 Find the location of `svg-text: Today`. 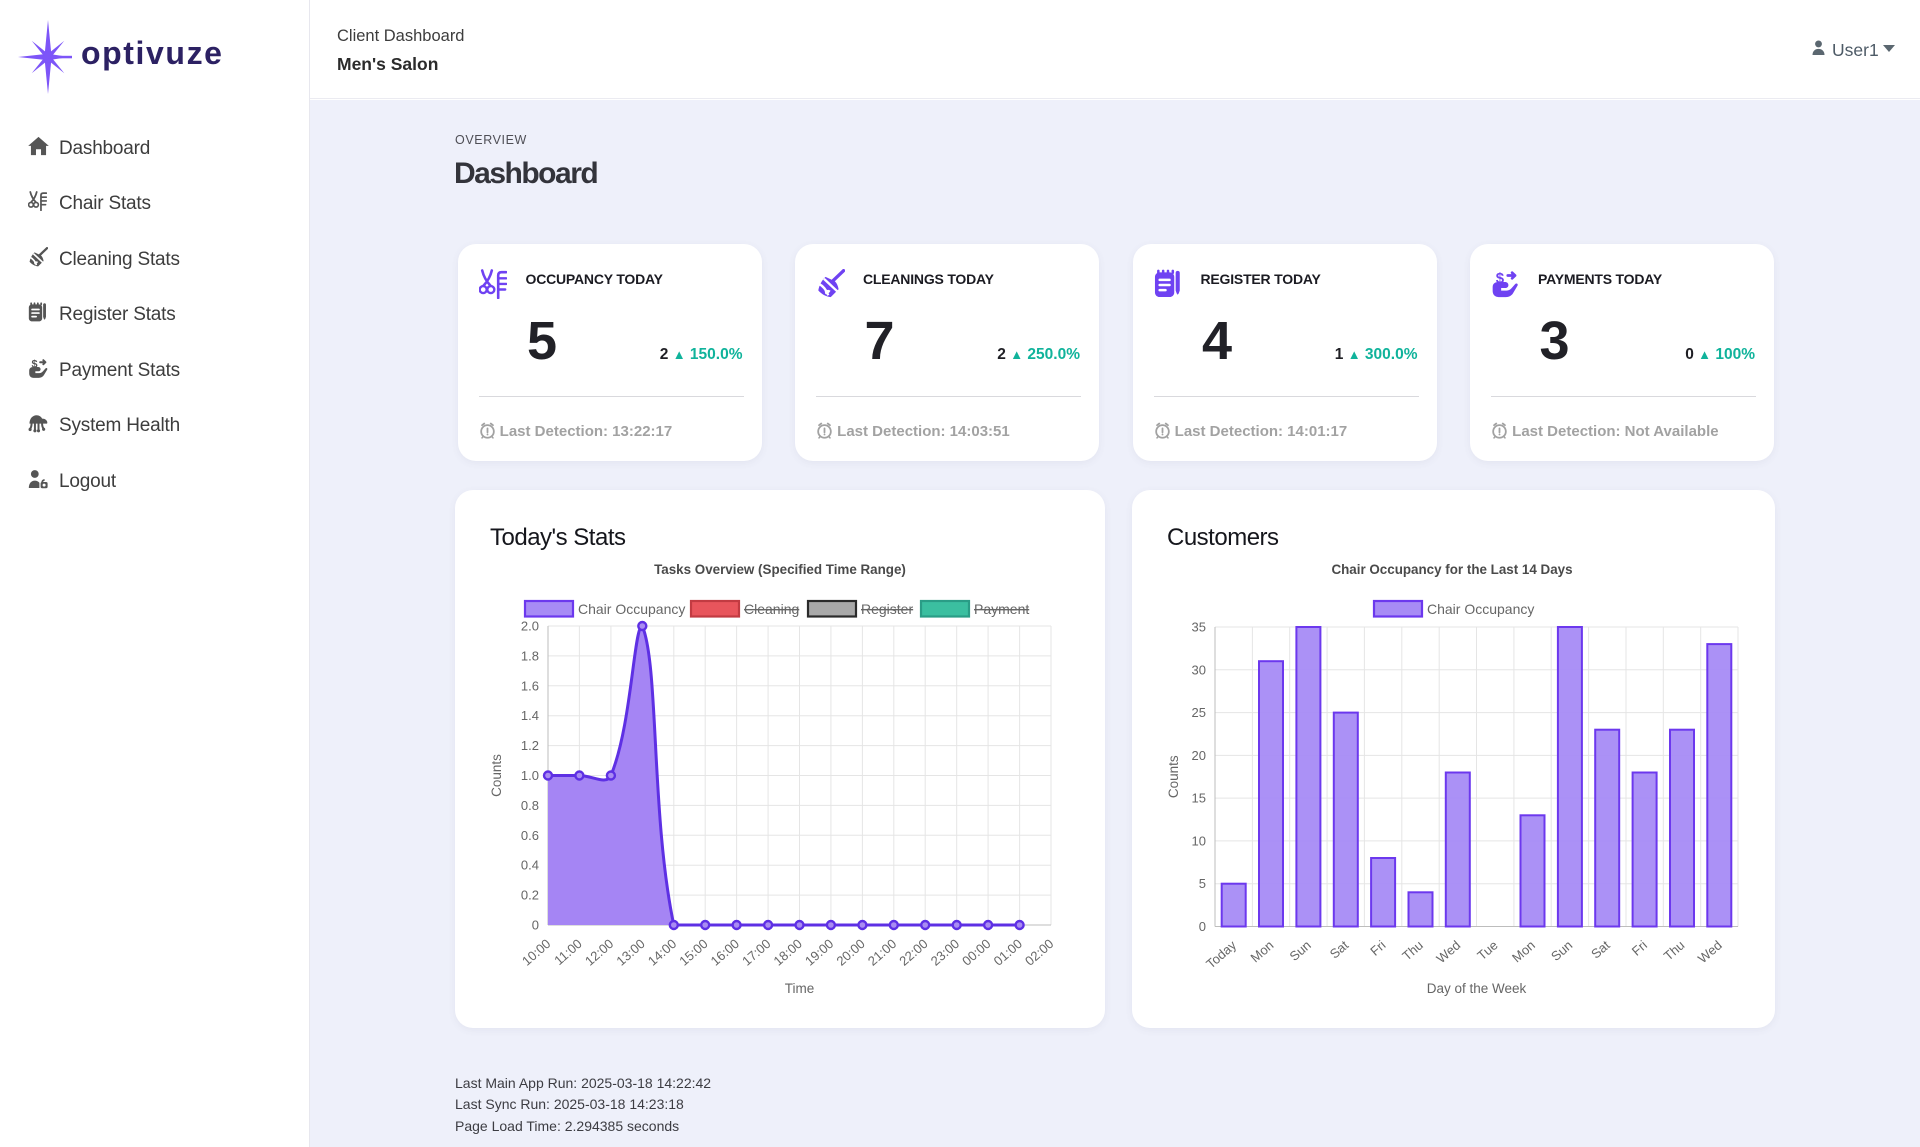

svg-text: Today is located at coordinates (1221, 954).